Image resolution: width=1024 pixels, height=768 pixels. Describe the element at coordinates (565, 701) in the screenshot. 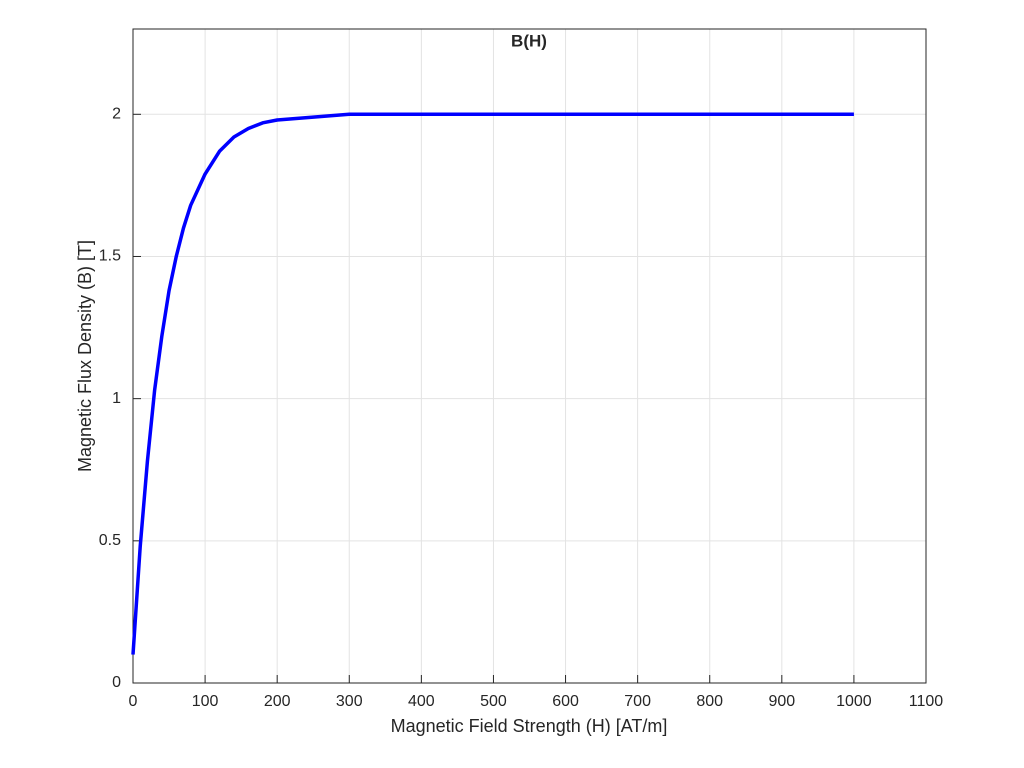

I see `x-tick-label: 600` at that location.